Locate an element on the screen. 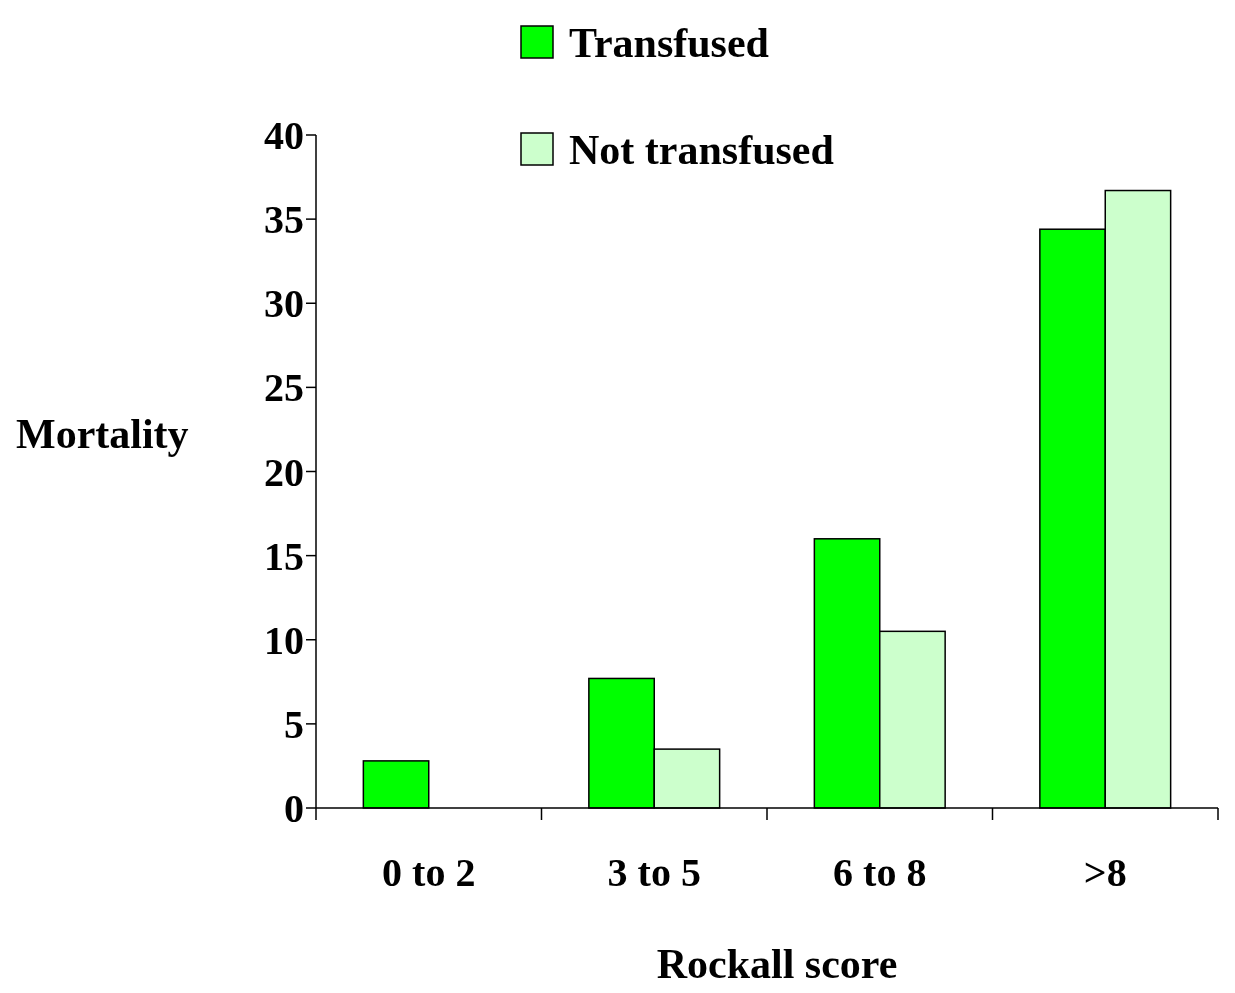 This screenshot has height=993, width=1235. y-tick-label: 5 is located at coordinates (294, 724).